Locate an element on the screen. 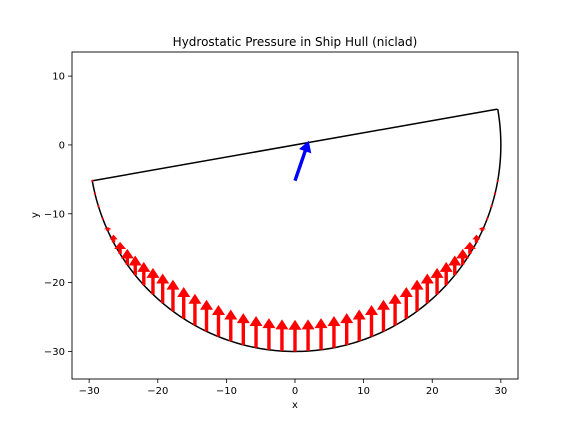  y-tick-label: −20 is located at coordinates (54, 283).